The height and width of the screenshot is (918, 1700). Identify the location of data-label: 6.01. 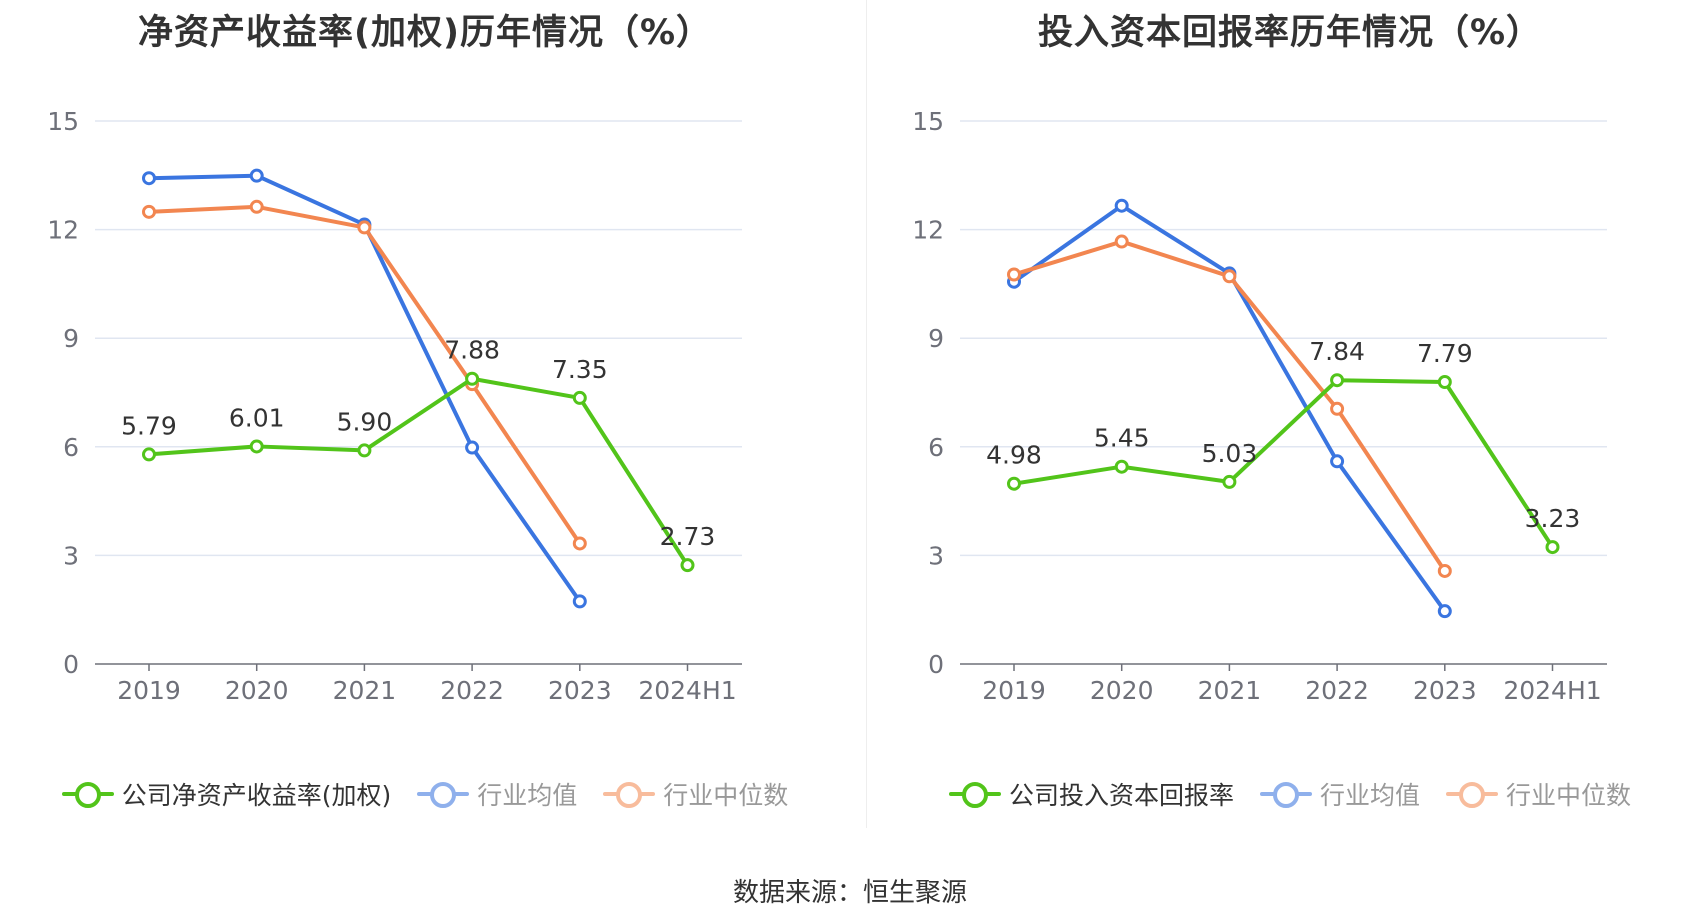
(257, 417).